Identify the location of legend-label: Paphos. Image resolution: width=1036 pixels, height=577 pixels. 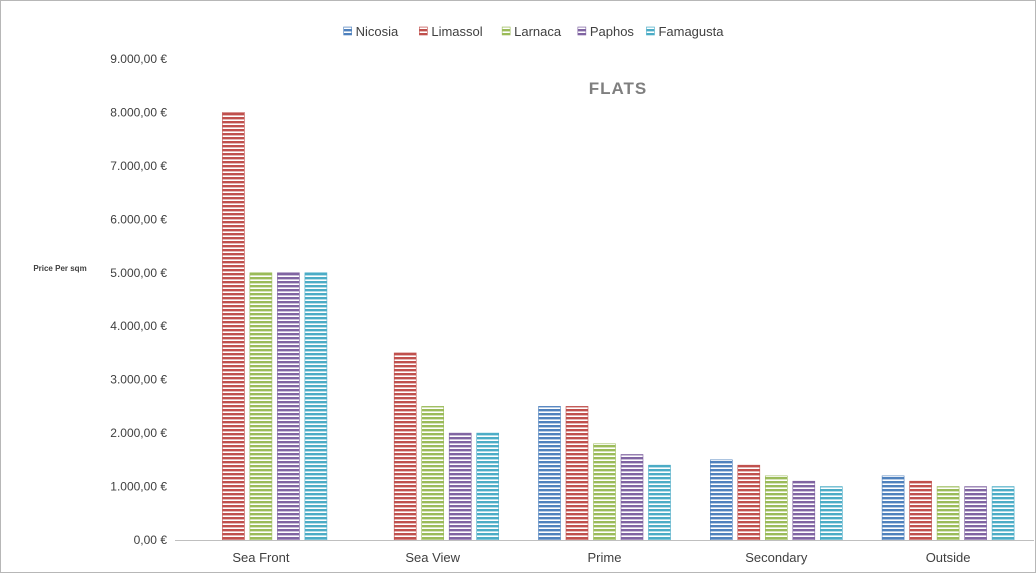
(612, 31).